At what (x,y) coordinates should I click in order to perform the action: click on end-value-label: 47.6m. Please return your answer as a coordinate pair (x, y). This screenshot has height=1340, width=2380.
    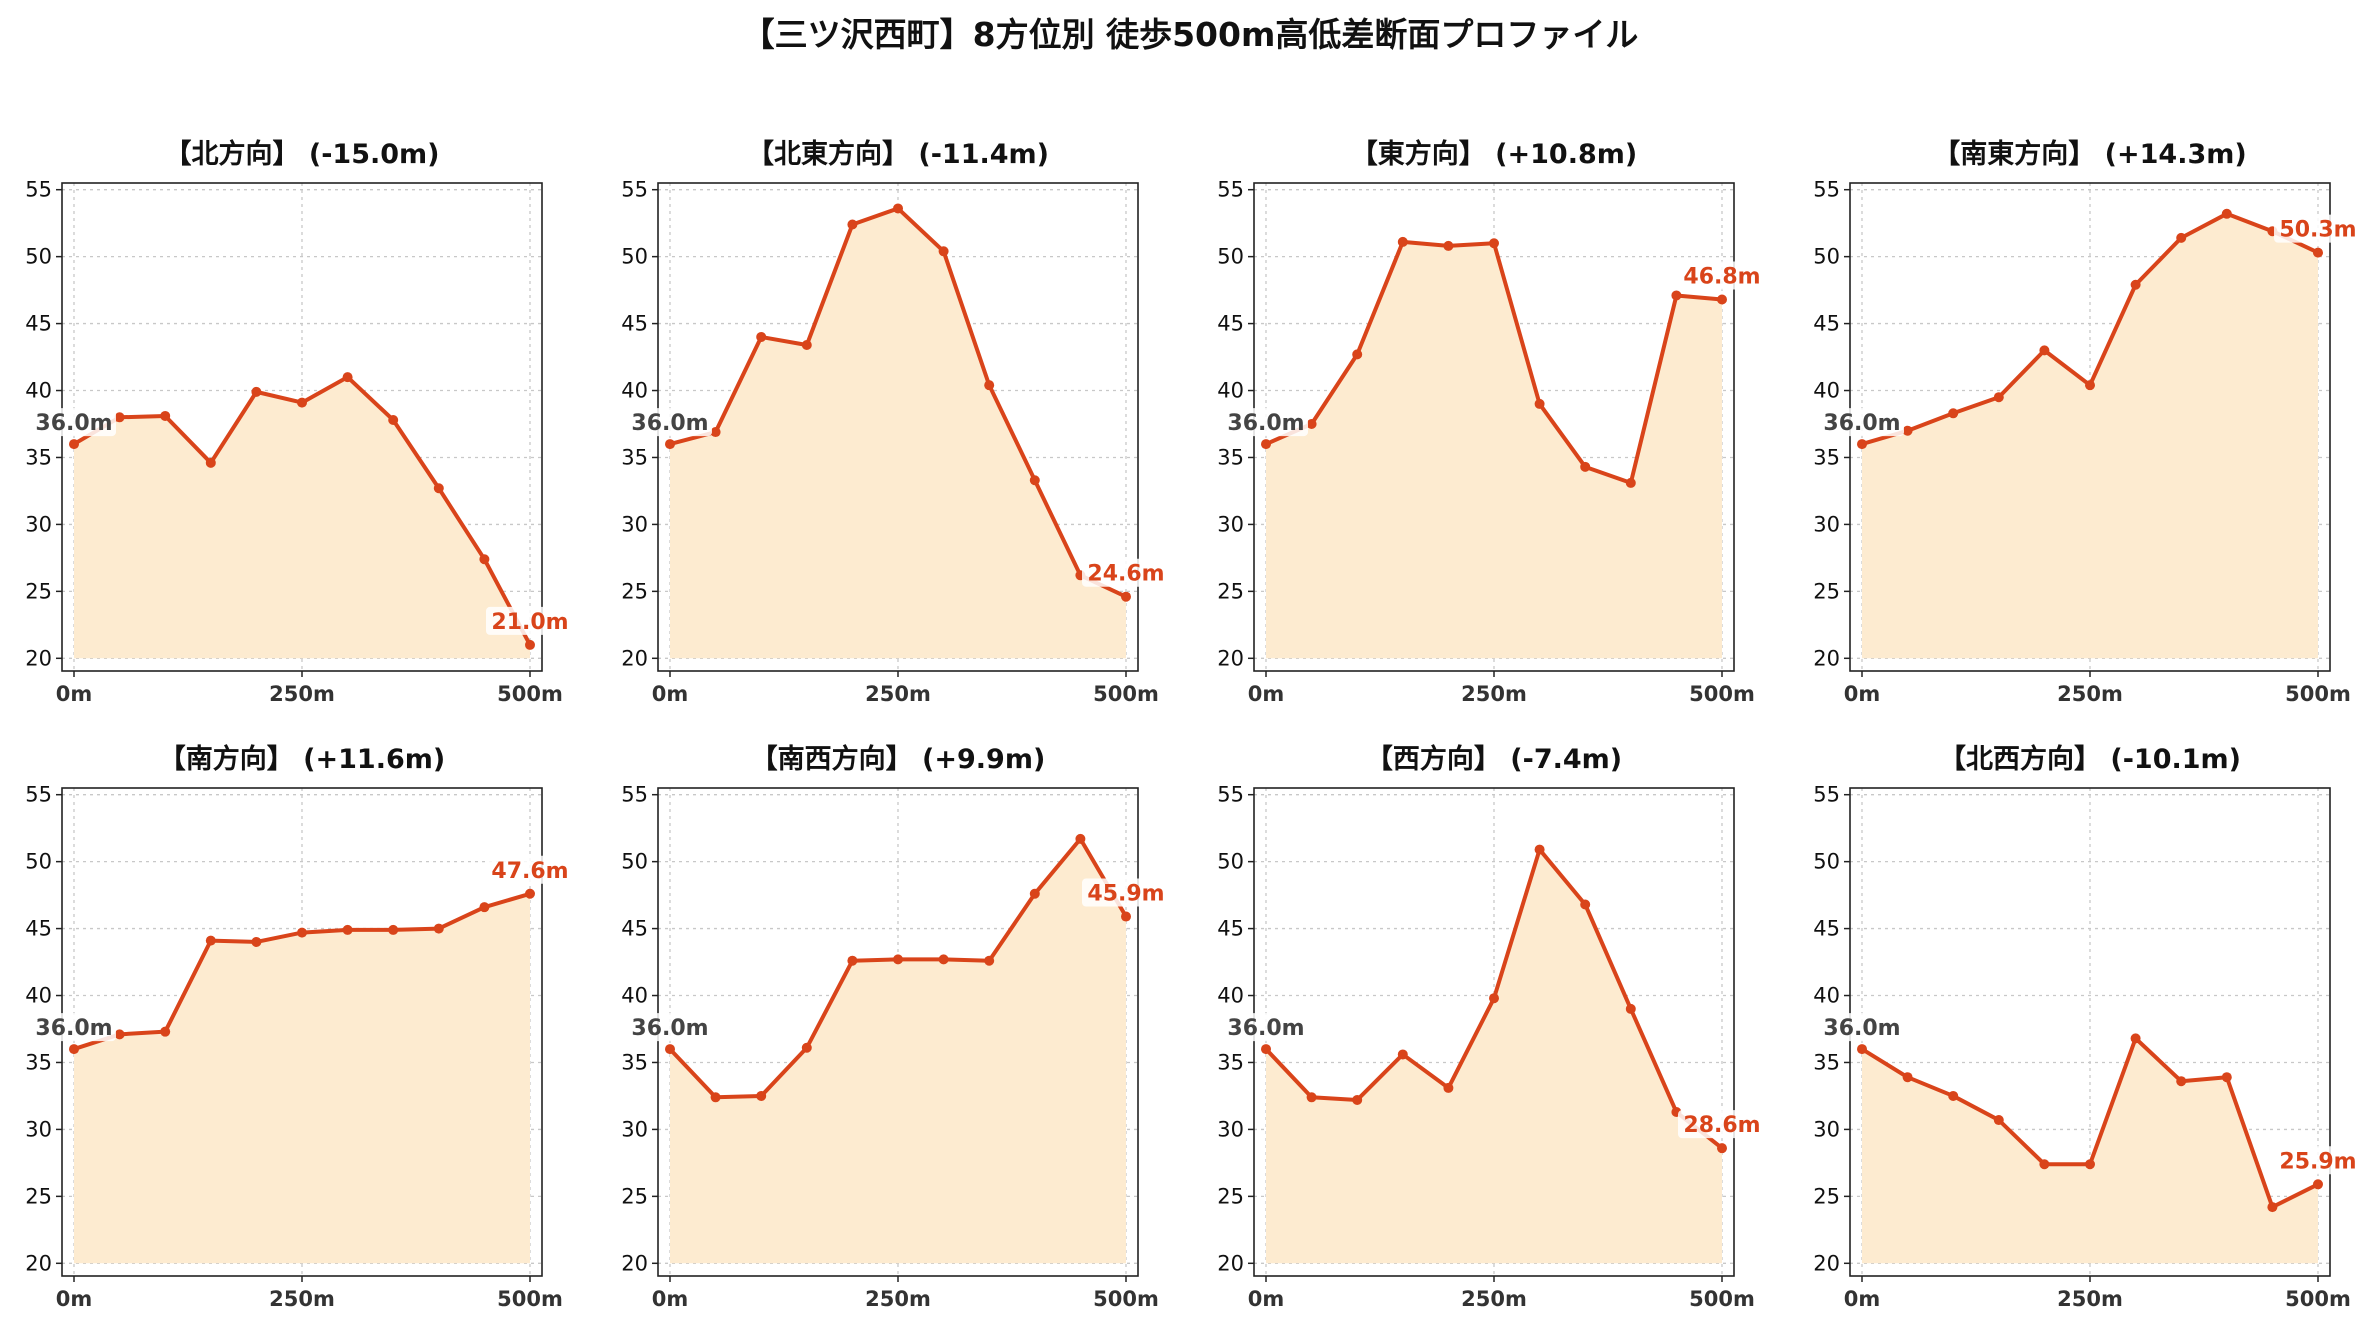
    Looking at the image, I should click on (529, 871).